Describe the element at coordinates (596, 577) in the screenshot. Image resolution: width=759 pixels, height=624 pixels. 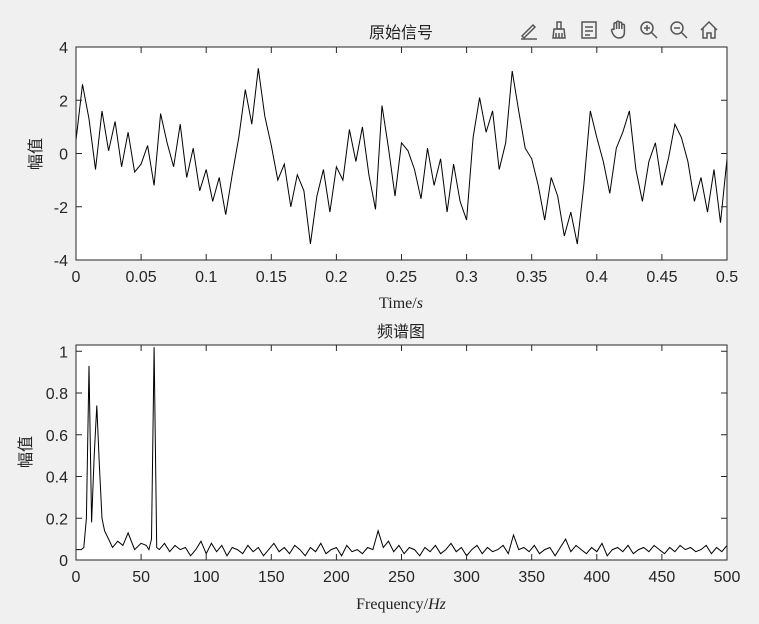
I see `frequency-domain-x-tick-label: 400` at that location.